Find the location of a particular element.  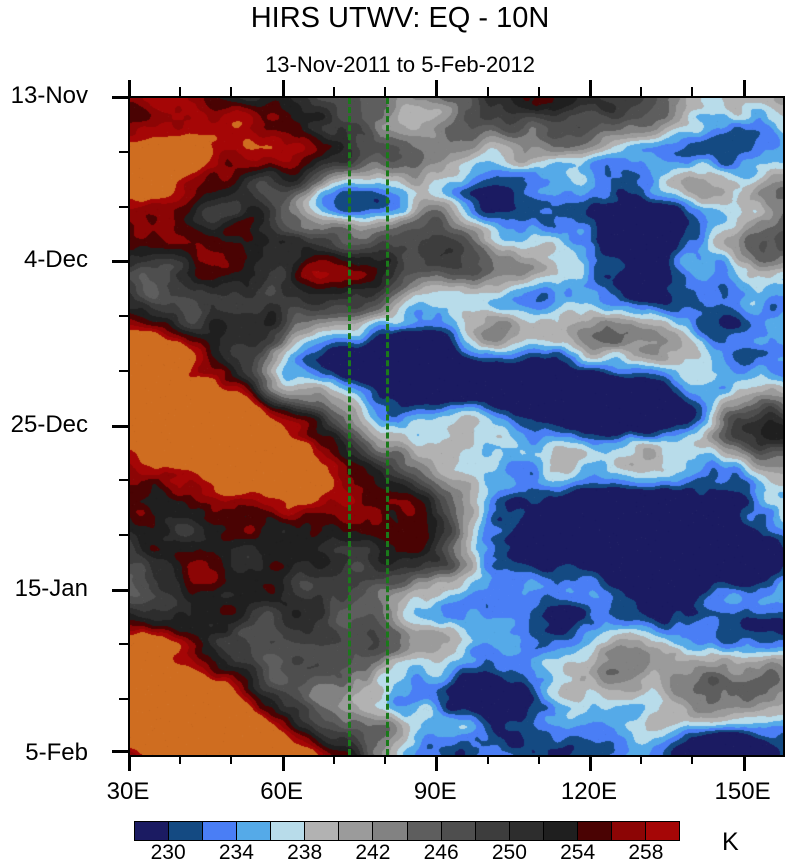

colorbar-tick-label: 246 is located at coordinates (441, 852).